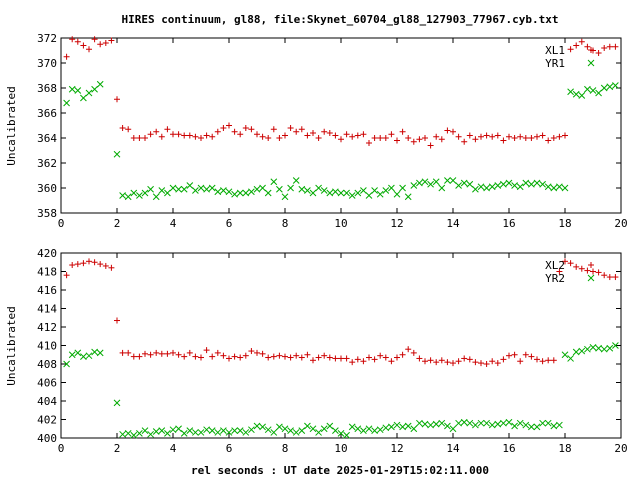 Image resolution: width=640 pixels, height=480 pixels. Describe the element at coordinates (47, 438) in the screenshot. I see `y-tick-label: 400` at that location.